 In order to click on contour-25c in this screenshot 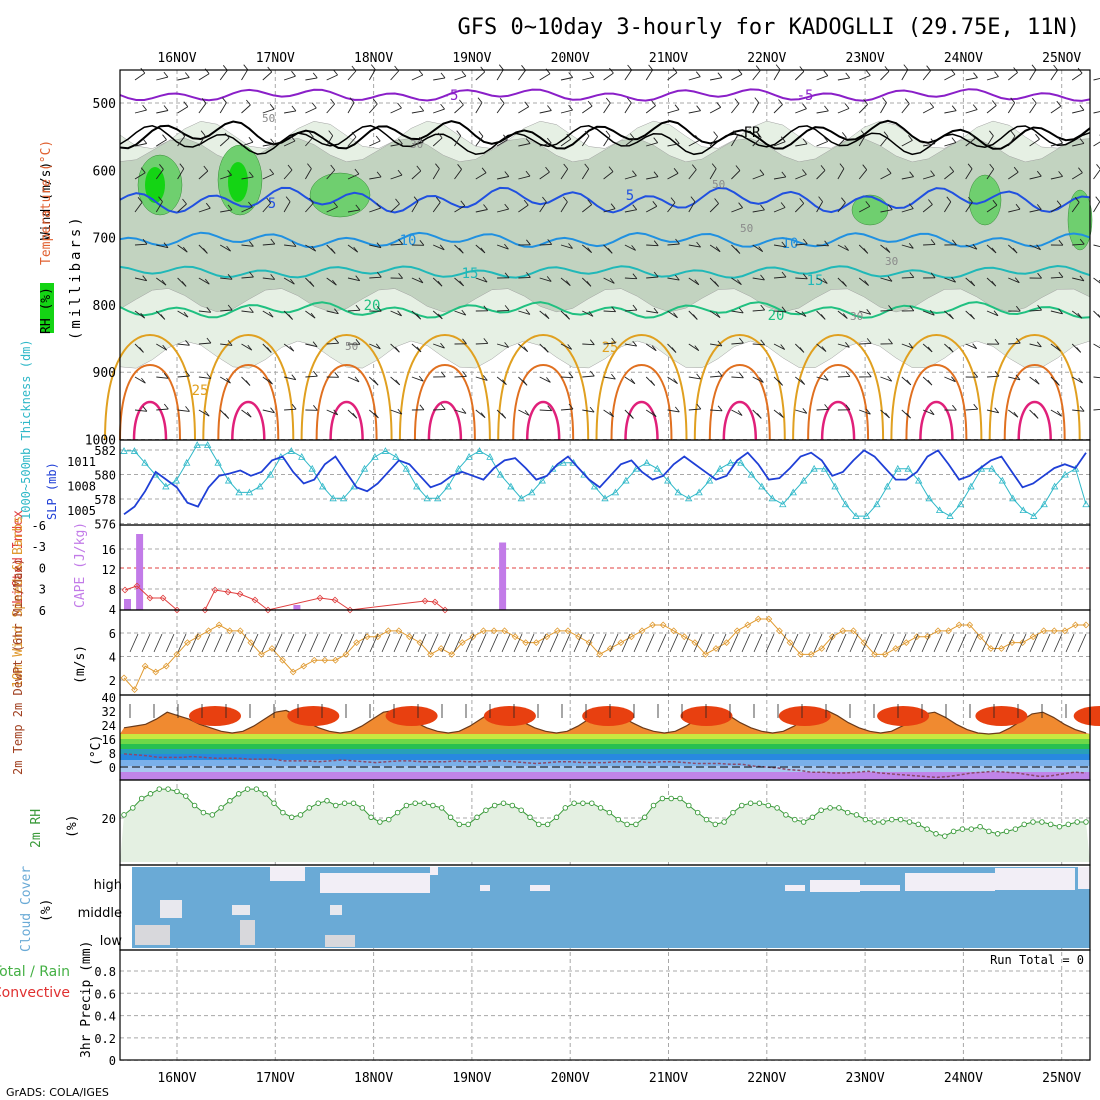, I will do `click(936, 387)`.